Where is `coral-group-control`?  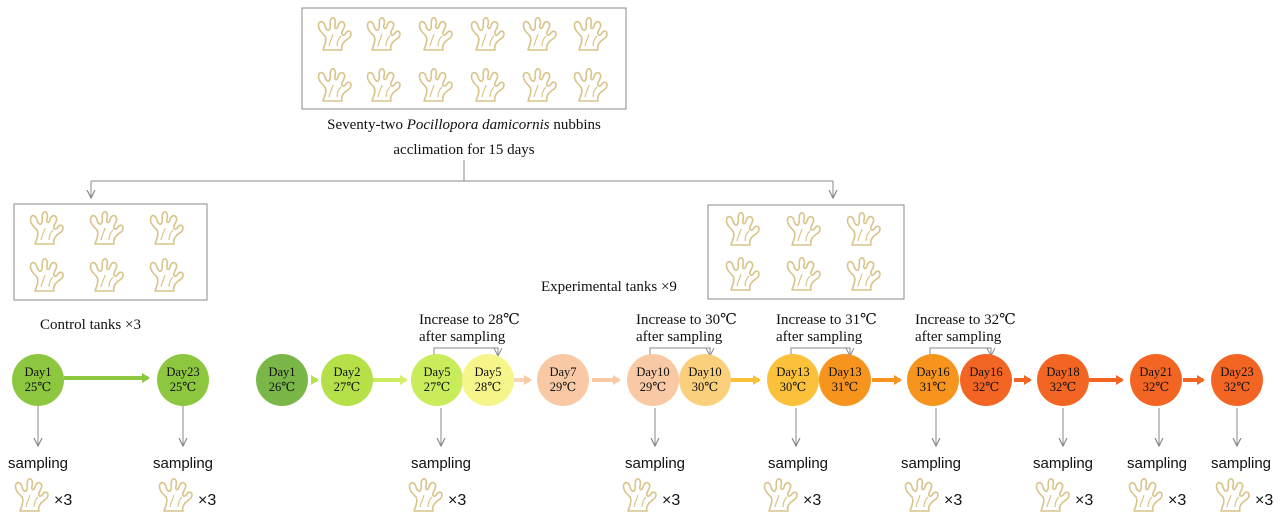
coral-group-control is located at coordinates (106, 251).